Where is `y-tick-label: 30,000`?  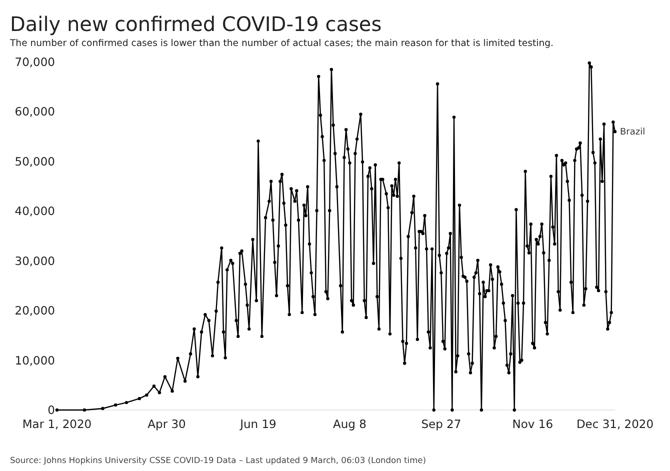 y-tick-label: 30,000 is located at coordinates (34, 261).